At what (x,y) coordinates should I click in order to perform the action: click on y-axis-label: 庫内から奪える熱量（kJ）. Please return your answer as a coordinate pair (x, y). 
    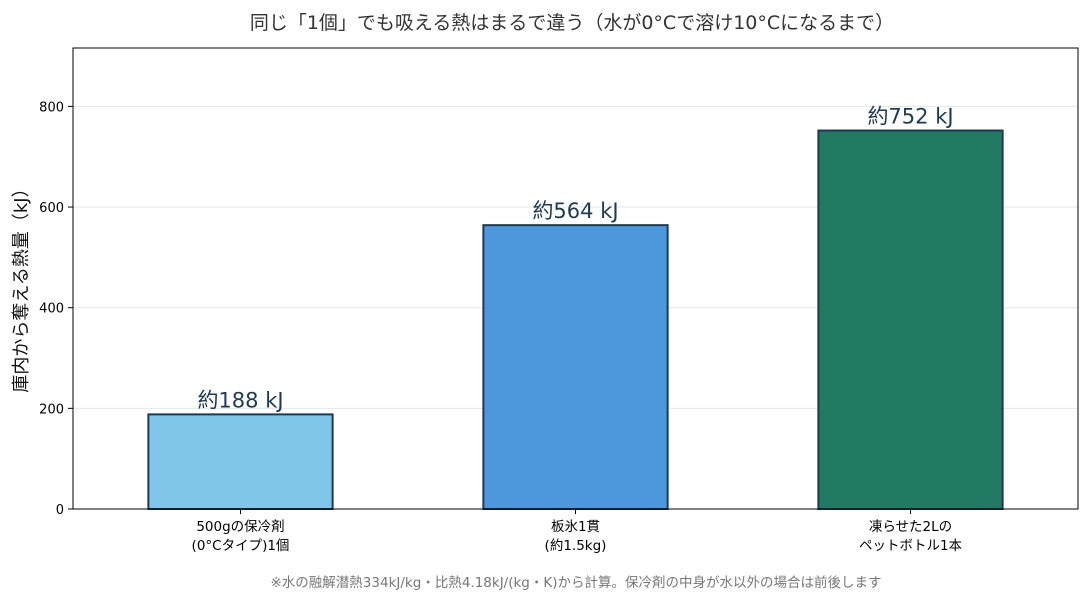
    Looking at the image, I should click on (21, 285).